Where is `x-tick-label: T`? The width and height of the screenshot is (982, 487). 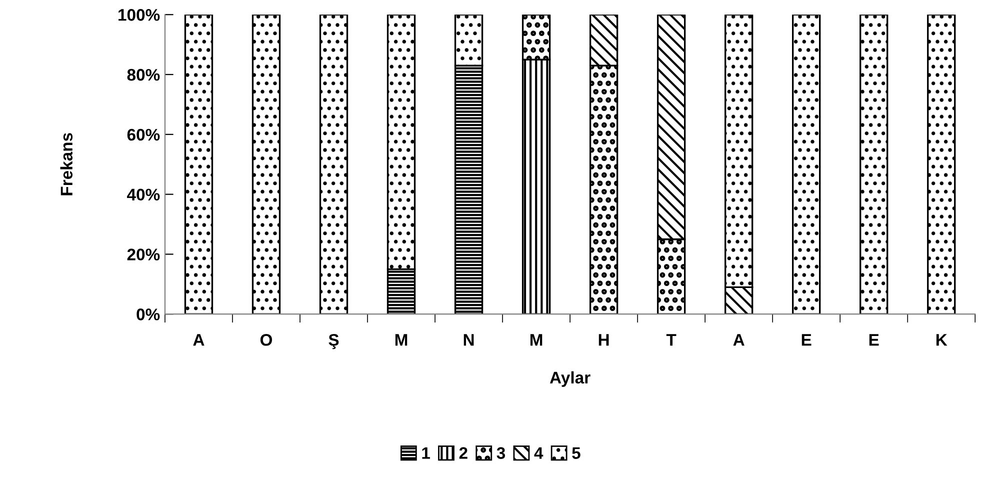 x-tick-label: T is located at coordinates (671, 340).